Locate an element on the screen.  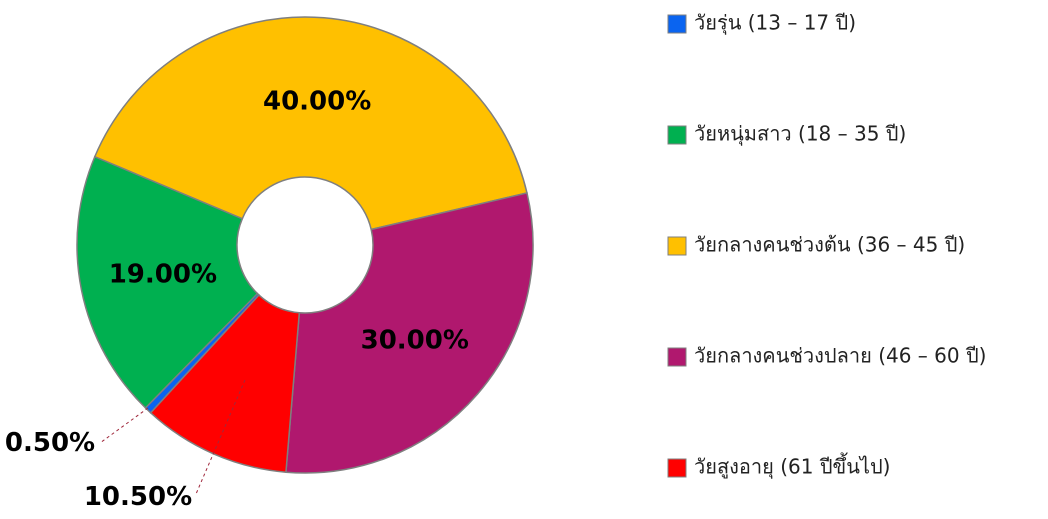
legend-label: วัยกลางคนช่วงปลาย (46 – 60 ปี) is located at coordinates (840, 356).